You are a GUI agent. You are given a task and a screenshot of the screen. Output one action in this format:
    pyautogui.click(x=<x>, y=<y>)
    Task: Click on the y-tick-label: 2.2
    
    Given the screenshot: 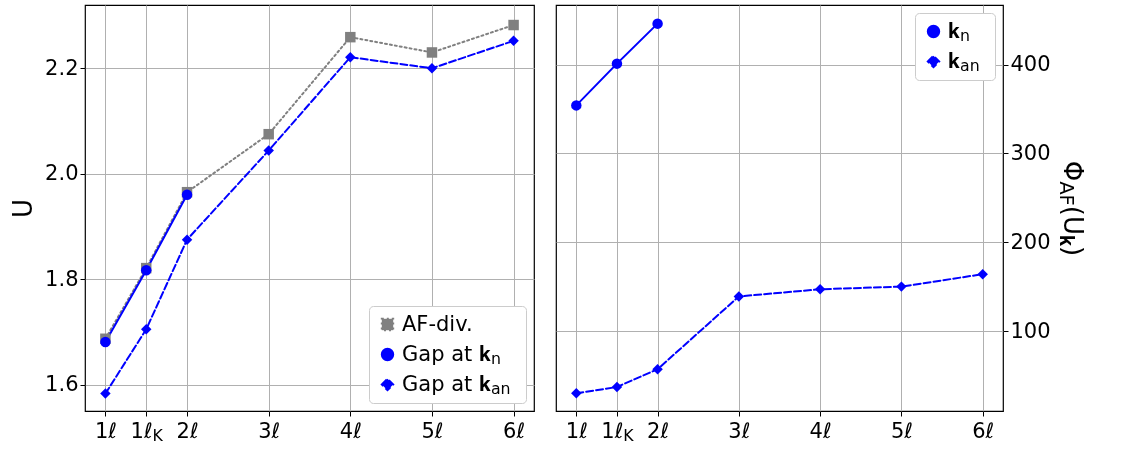 What is the action you would take?
    pyautogui.click(x=62, y=67)
    